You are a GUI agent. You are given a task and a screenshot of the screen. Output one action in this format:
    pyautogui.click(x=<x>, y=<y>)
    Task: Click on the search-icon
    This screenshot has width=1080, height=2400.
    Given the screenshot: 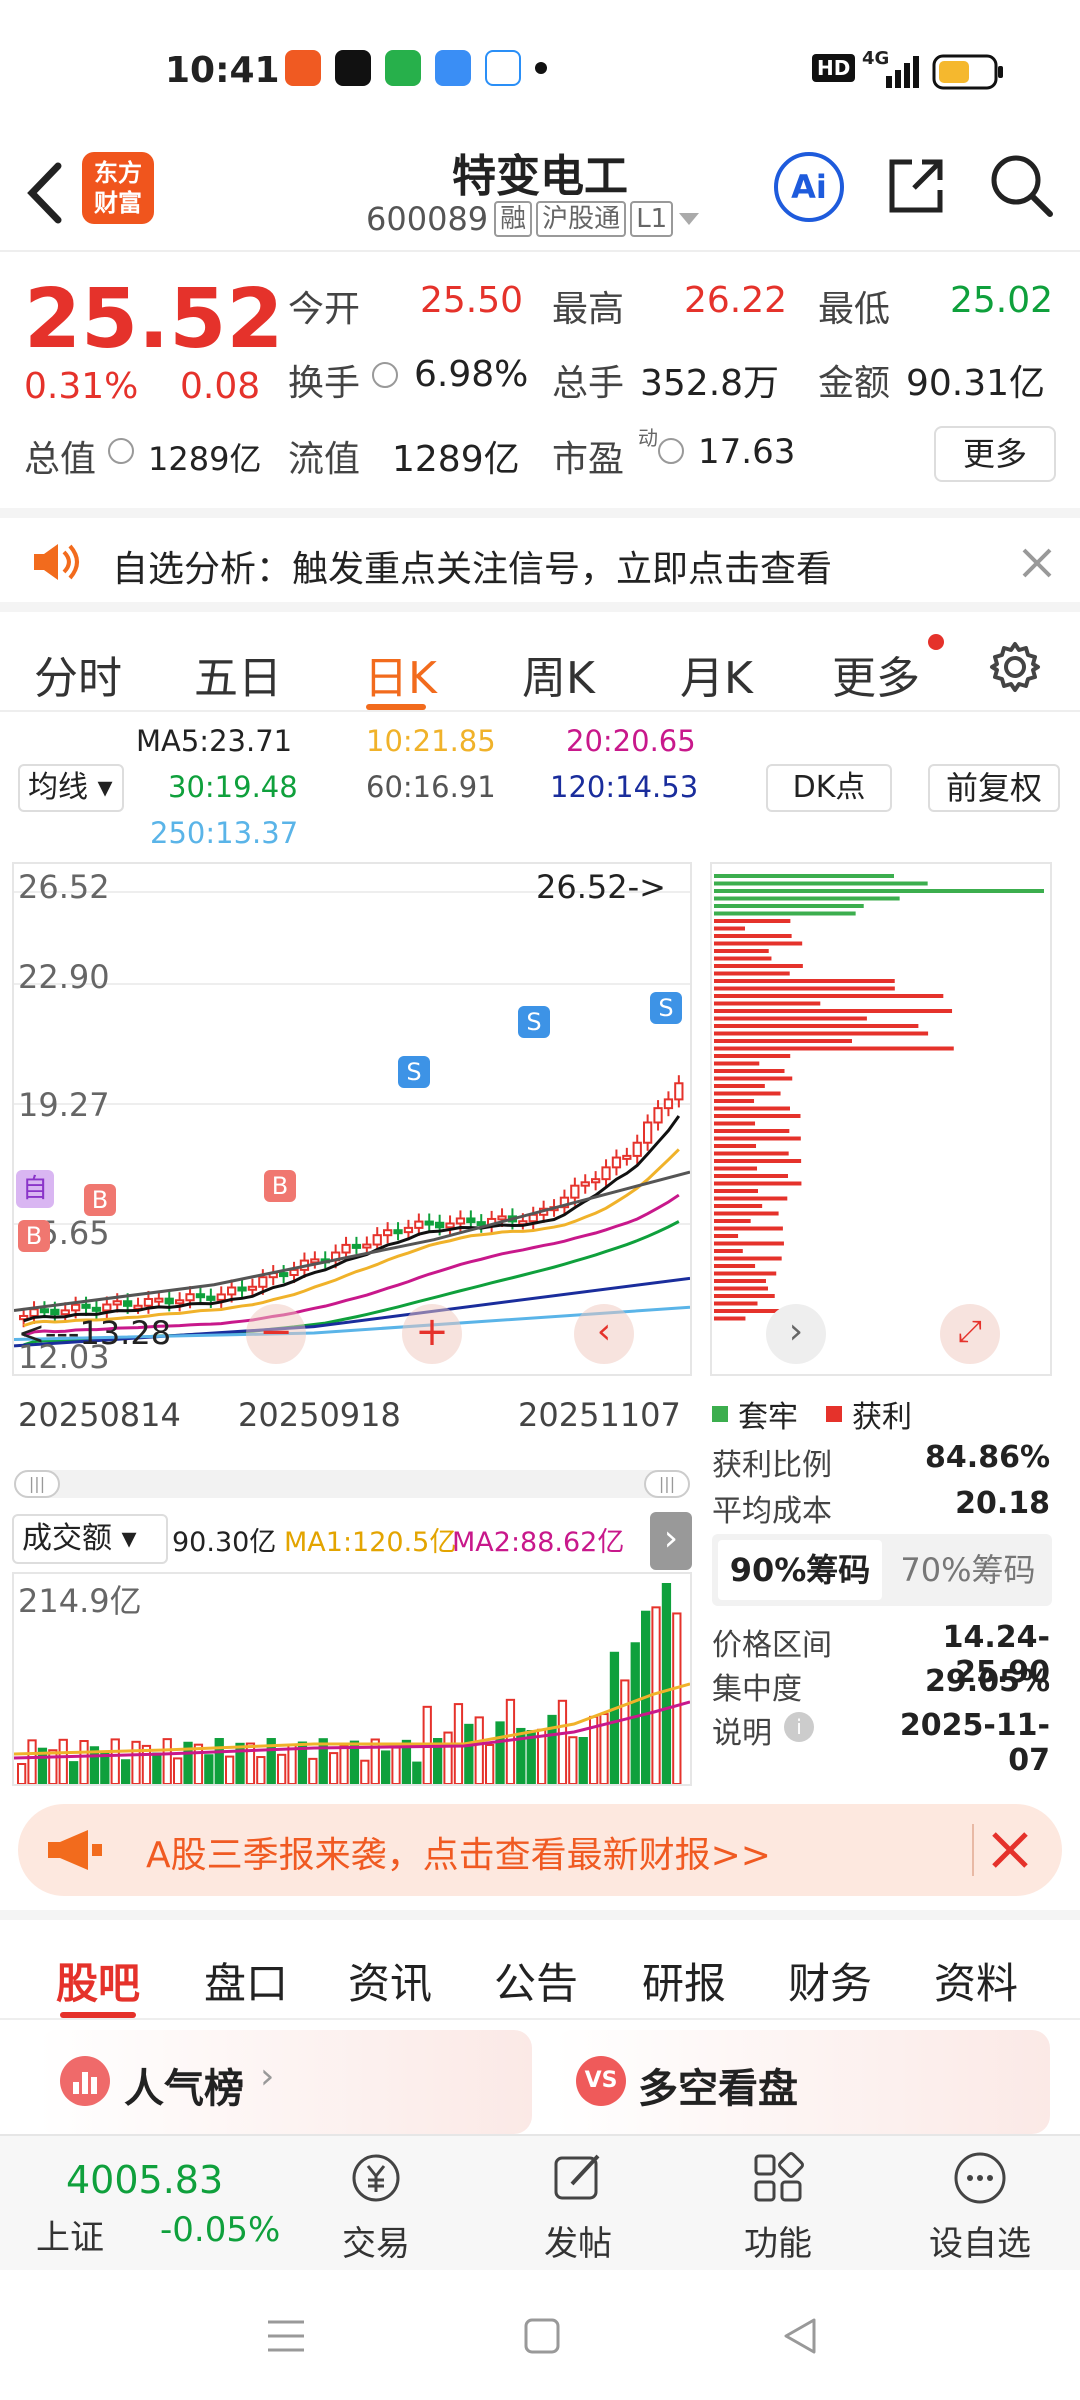 What is the action you would take?
    pyautogui.click(x=1021, y=185)
    